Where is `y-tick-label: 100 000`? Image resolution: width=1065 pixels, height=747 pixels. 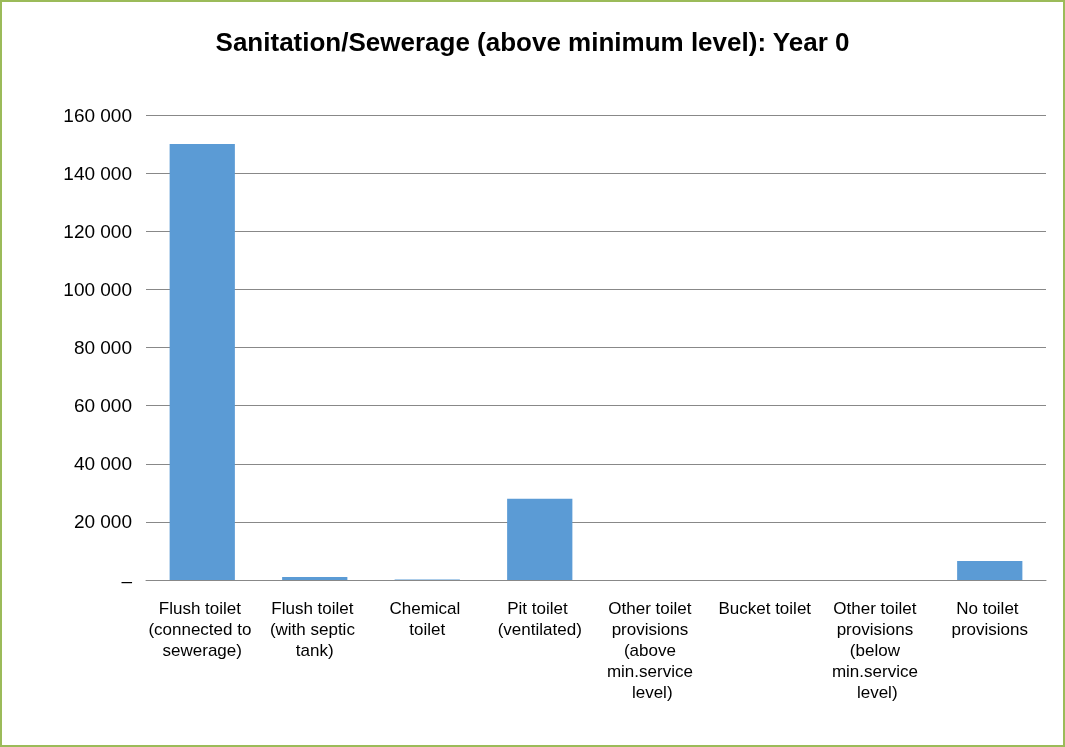
y-tick-label: 100 000 is located at coordinates (97, 289).